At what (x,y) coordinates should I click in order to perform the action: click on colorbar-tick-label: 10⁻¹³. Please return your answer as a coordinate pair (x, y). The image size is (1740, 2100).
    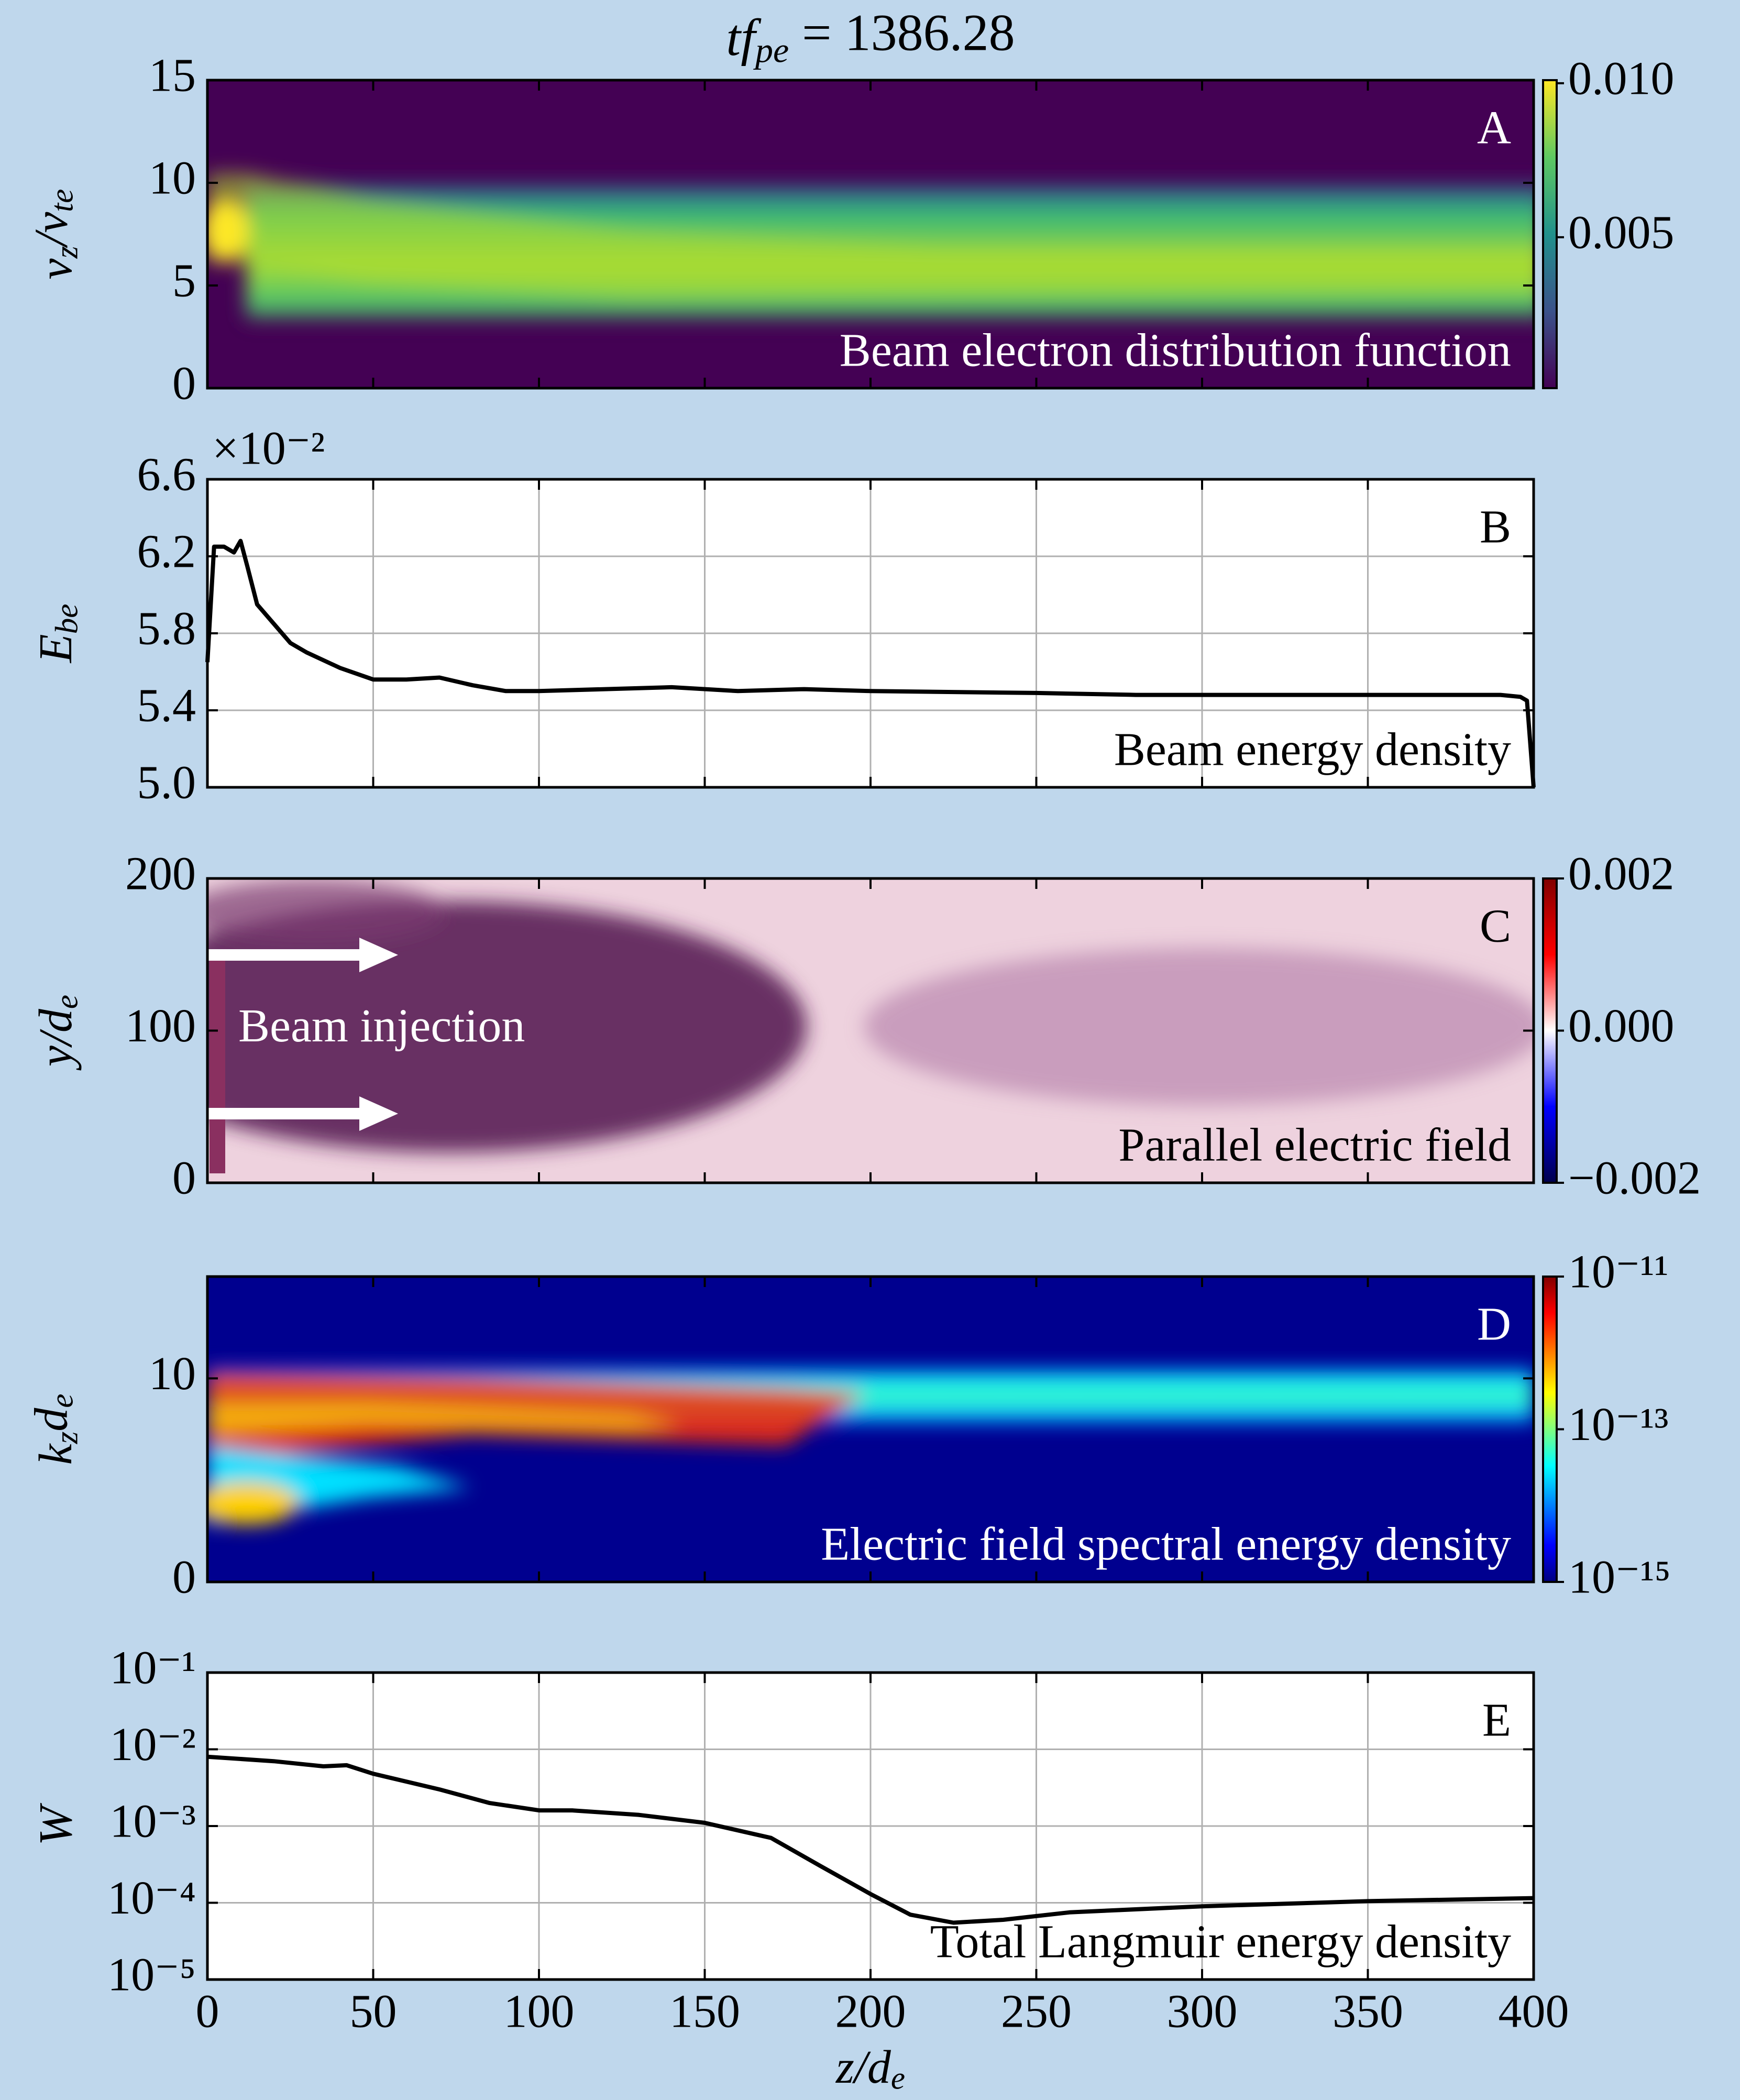
    Looking at the image, I should click on (1618, 1424).